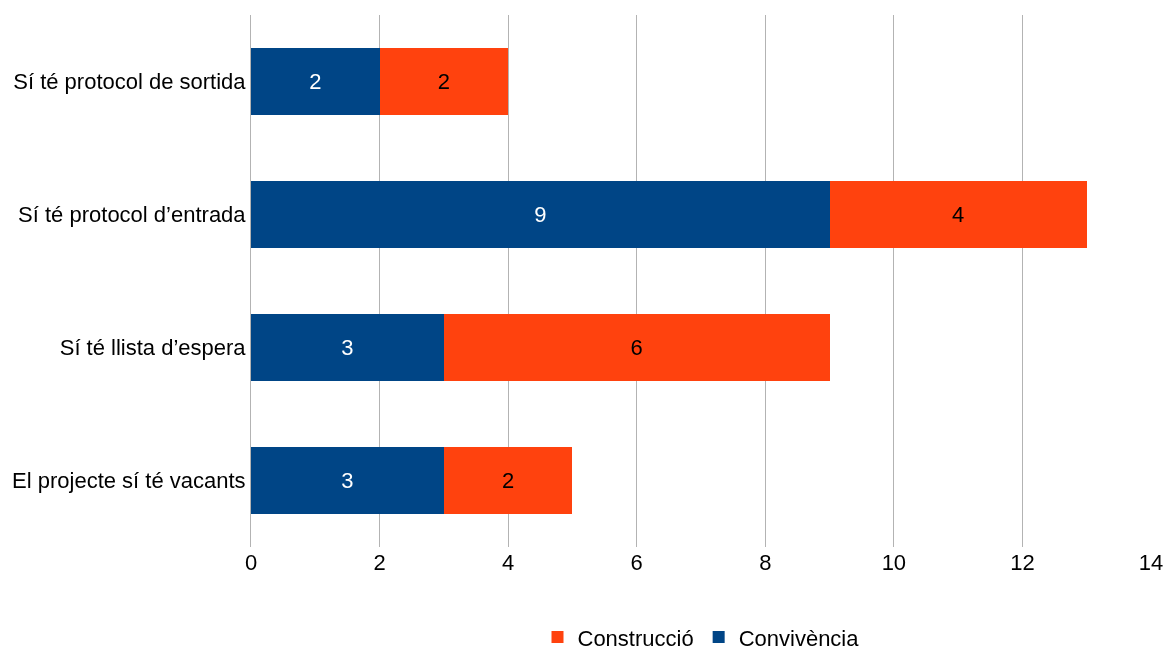 This screenshot has height=670, width=1175. I want to click on x-tick-label: 2, so click(379, 562).